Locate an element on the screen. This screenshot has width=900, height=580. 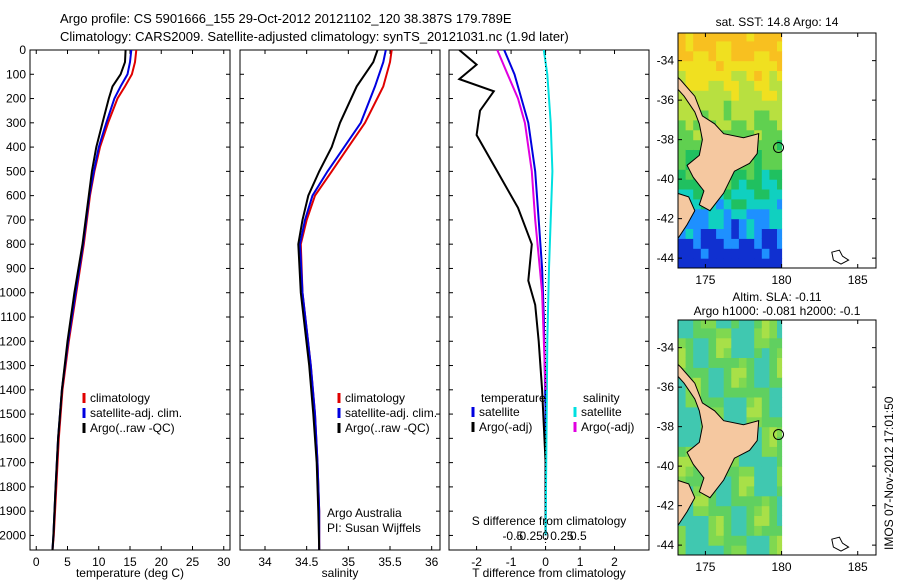
temperature-xtick-label: 15 is located at coordinates (130, 562).